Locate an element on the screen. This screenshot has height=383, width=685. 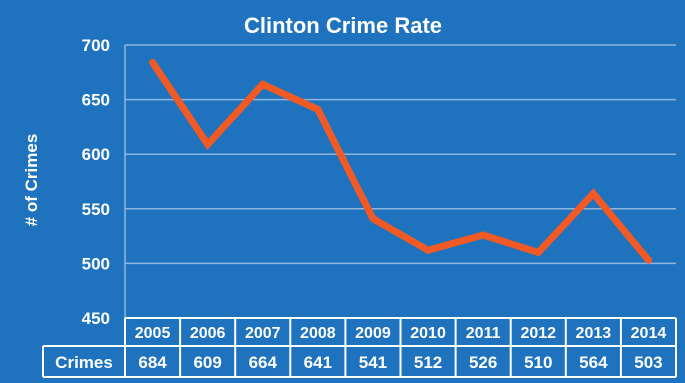
x-category-label: 2012 is located at coordinates (538, 333).